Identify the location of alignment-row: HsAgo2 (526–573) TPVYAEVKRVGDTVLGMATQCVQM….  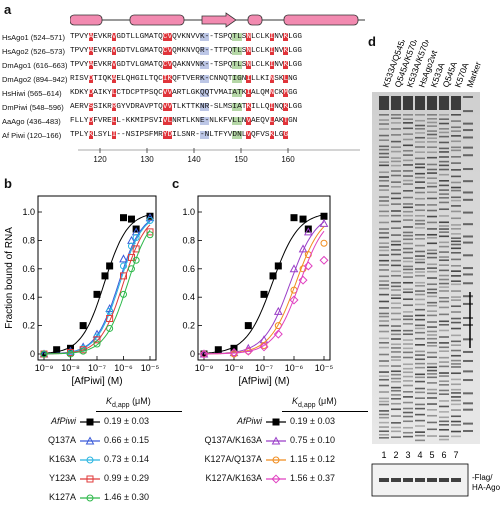
(185, 51).